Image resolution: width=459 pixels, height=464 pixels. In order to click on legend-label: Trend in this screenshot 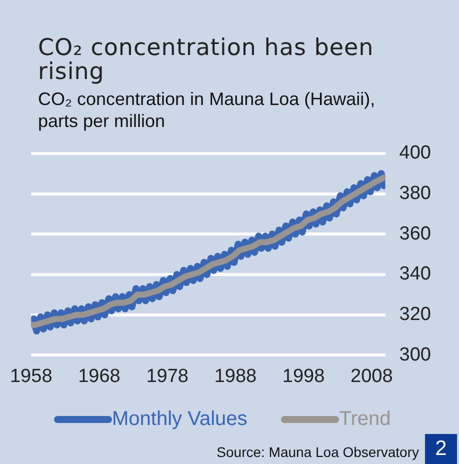, I will do `click(365, 419)`.